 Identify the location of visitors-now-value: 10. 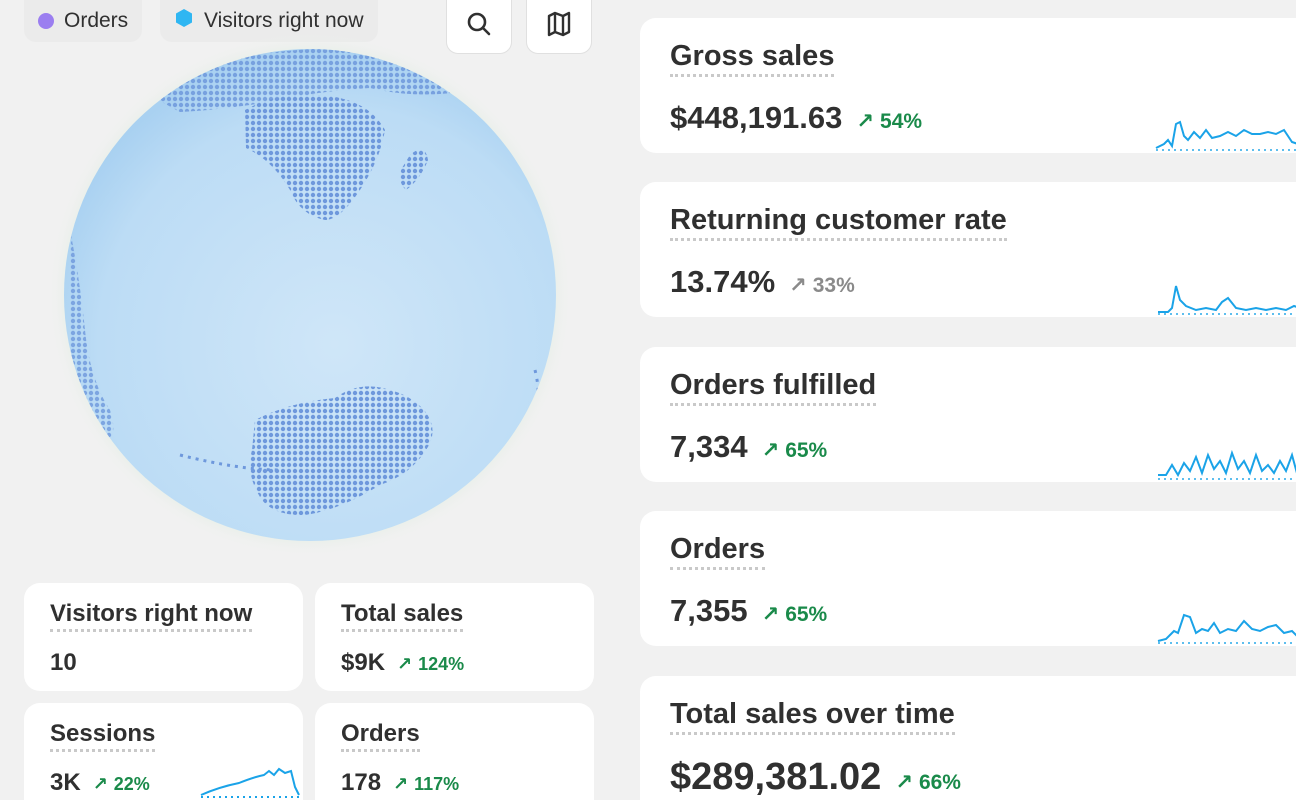
(63, 662).